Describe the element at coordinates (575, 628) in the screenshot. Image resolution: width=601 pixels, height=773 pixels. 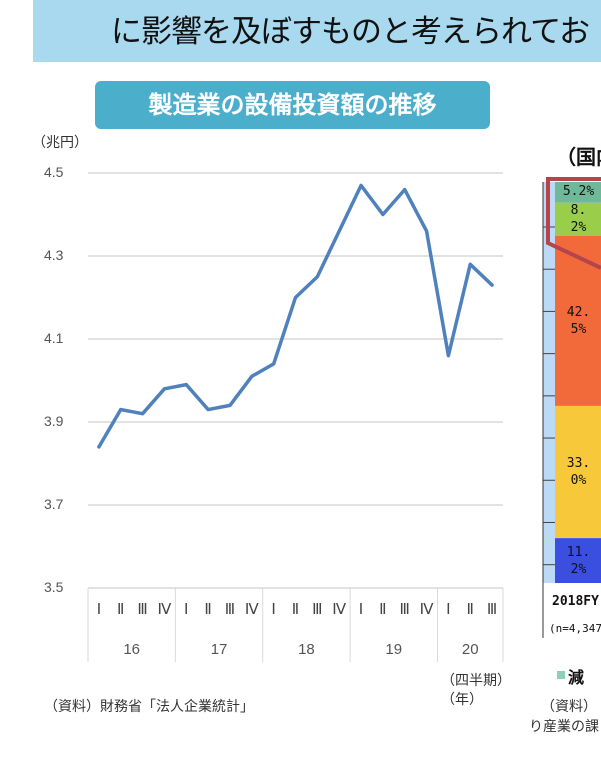
I see `sample-size-label: (n=4,347` at that location.